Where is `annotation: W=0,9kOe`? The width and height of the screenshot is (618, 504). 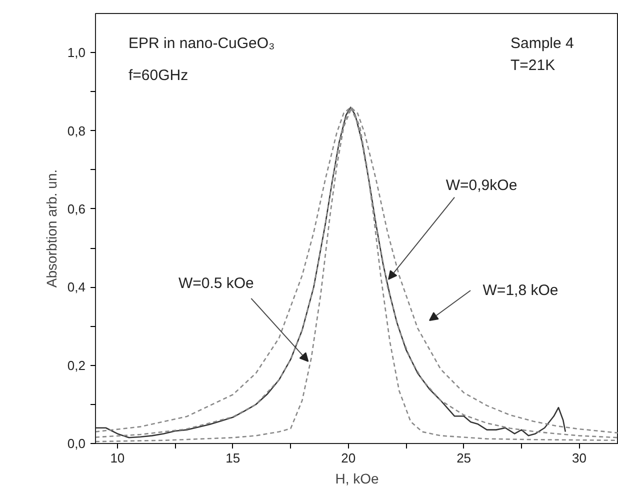 annotation: W=0,9kOe is located at coordinates (482, 185).